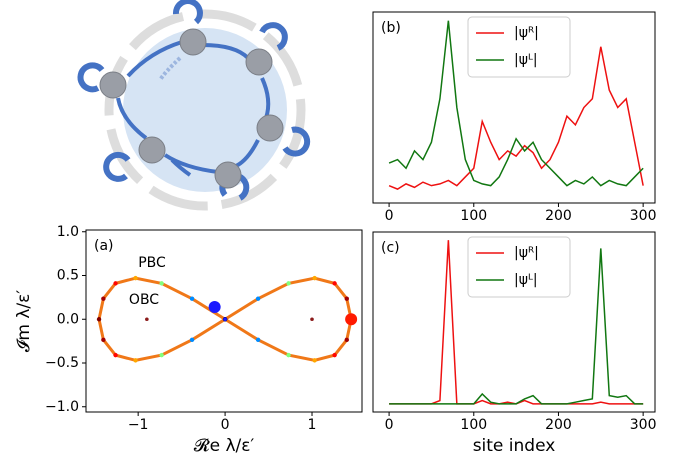  What do you see at coordinates (224, 446) in the screenshot?
I see `x-axis-label: 𝓡e λ/ε′` at bounding box center [224, 446].